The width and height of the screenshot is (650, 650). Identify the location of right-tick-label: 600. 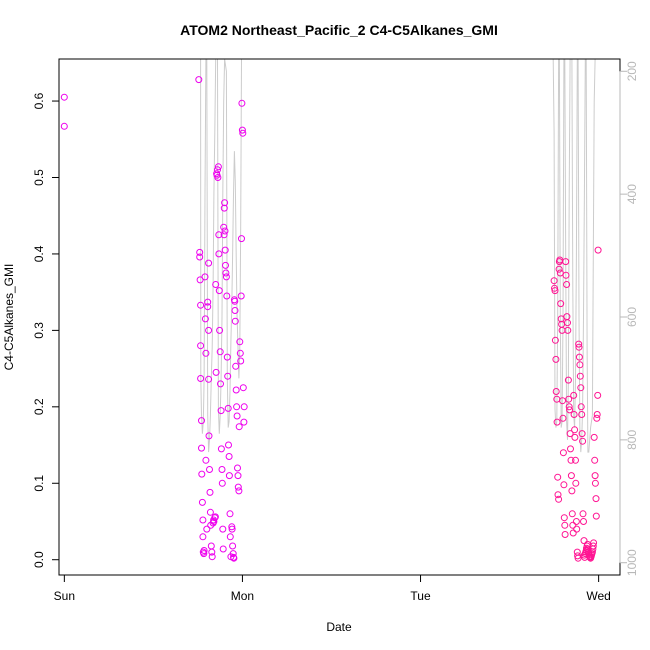
(632, 317).